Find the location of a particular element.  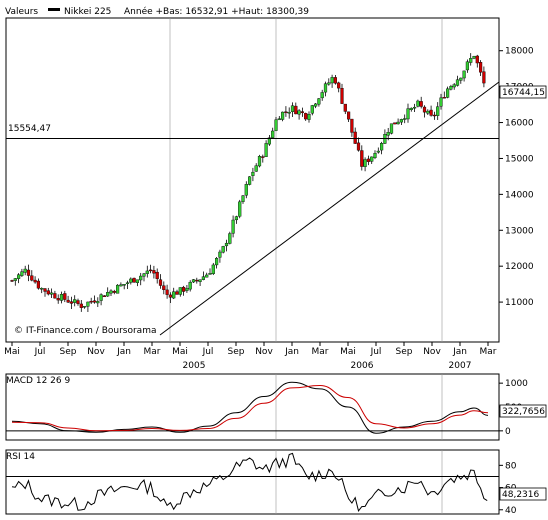

price-ytick-label: 13000 is located at coordinates (519, 231).